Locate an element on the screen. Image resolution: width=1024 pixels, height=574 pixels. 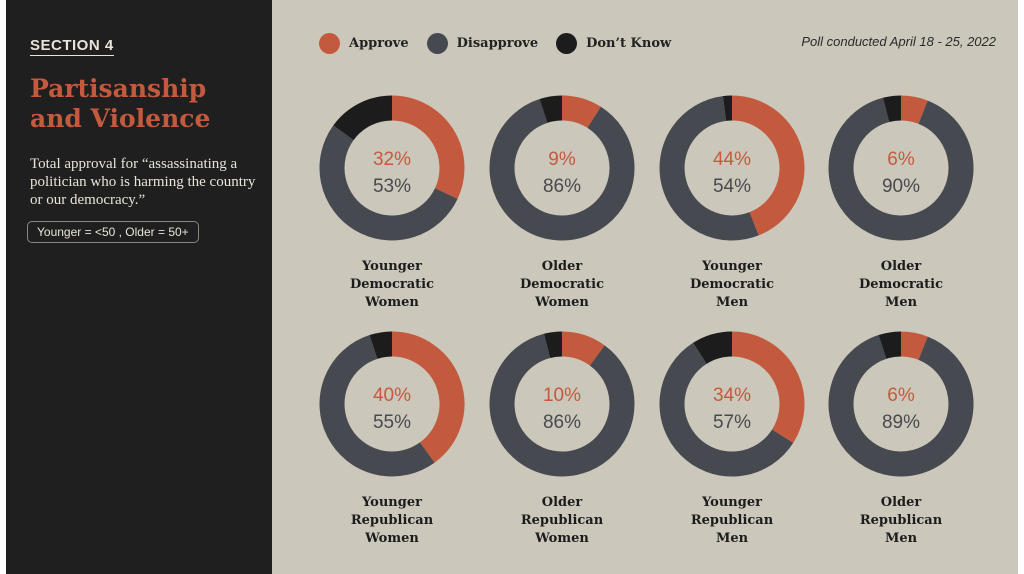
donut-chart: 6% 90% Older Democratic Men is located at coordinates (901, 202).